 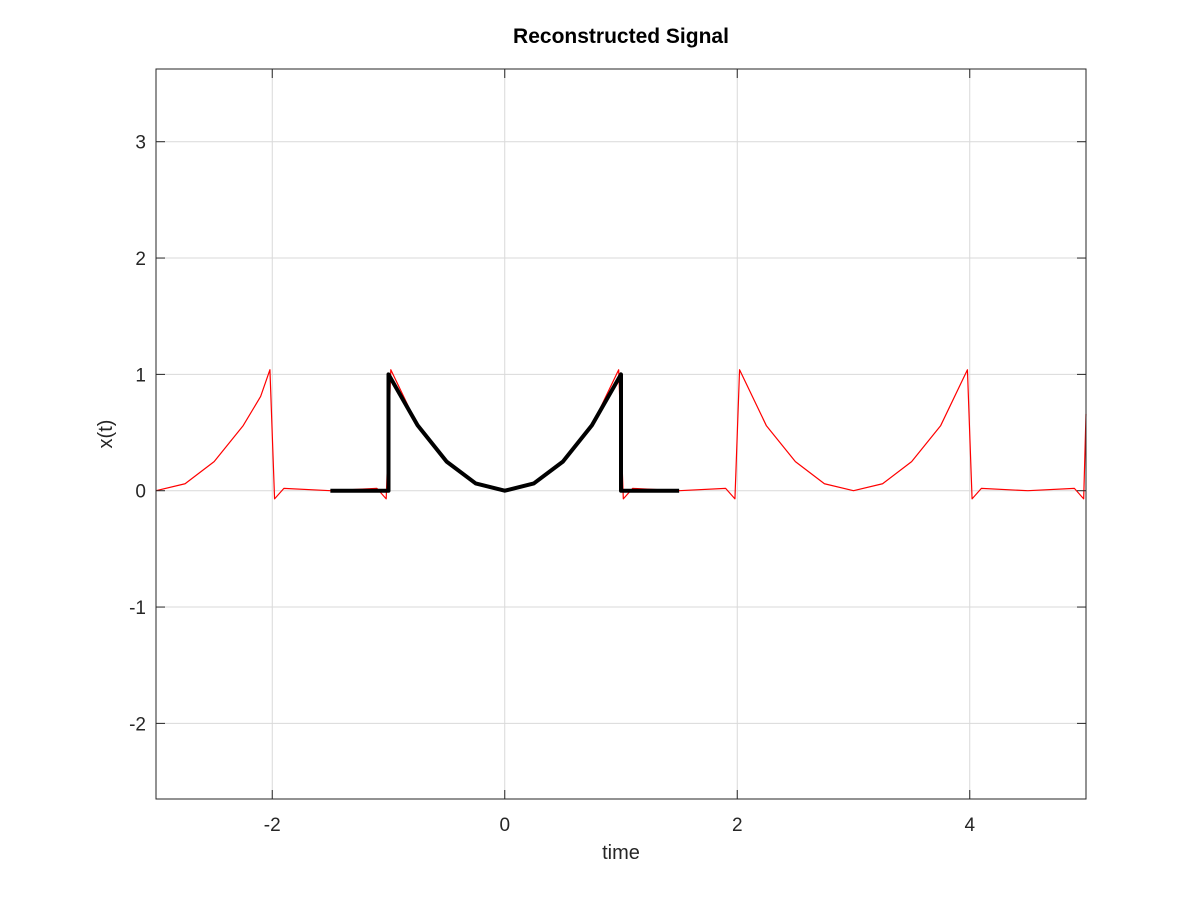 What do you see at coordinates (621, 853) in the screenshot?
I see `x-axis-label: time` at bounding box center [621, 853].